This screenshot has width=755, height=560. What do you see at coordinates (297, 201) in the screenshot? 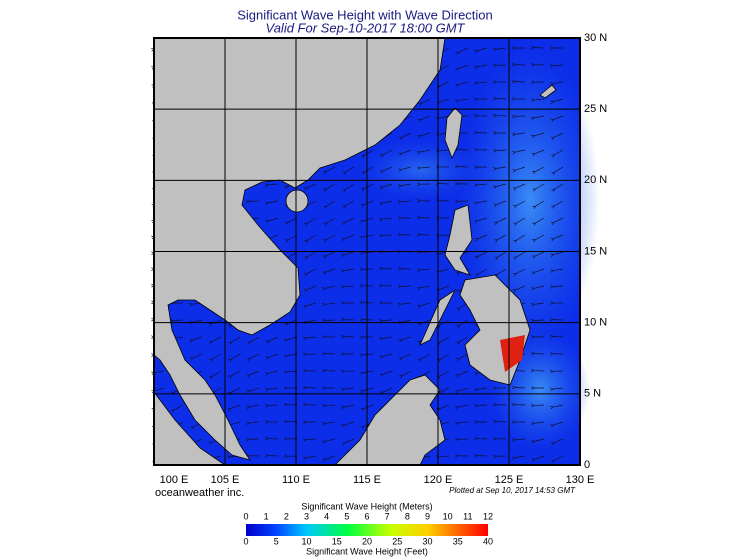
I see `hainan` at bounding box center [297, 201].